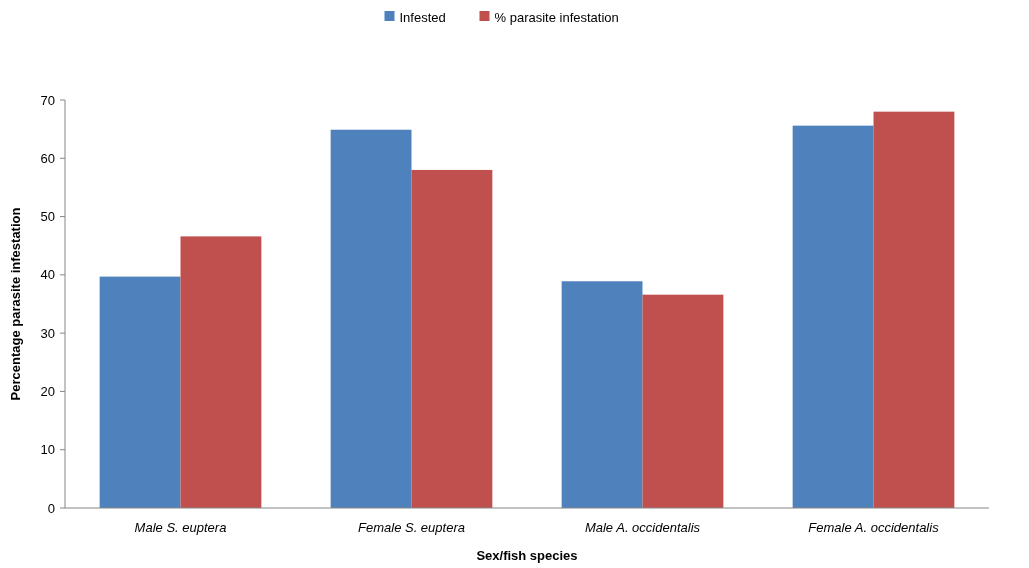 The height and width of the screenshot is (568, 1029). Describe the element at coordinates (874, 527) in the screenshot. I see `x-tick-label: Female A. occidentalis` at that location.